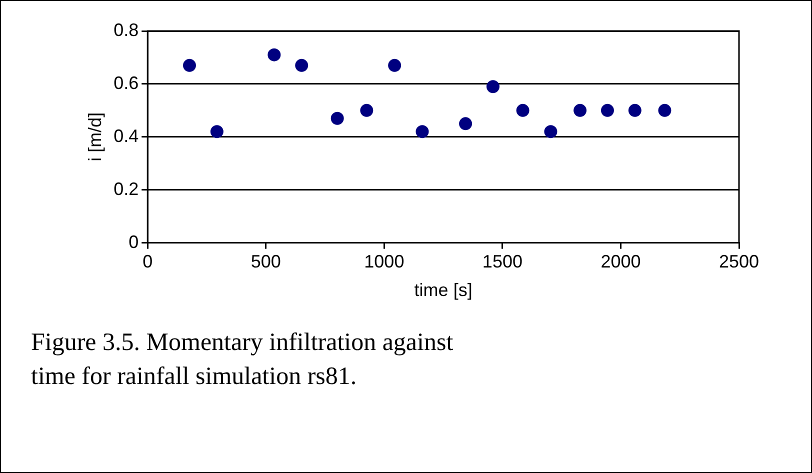  I want to click on y-tick-label: 0.8, so click(126, 30).